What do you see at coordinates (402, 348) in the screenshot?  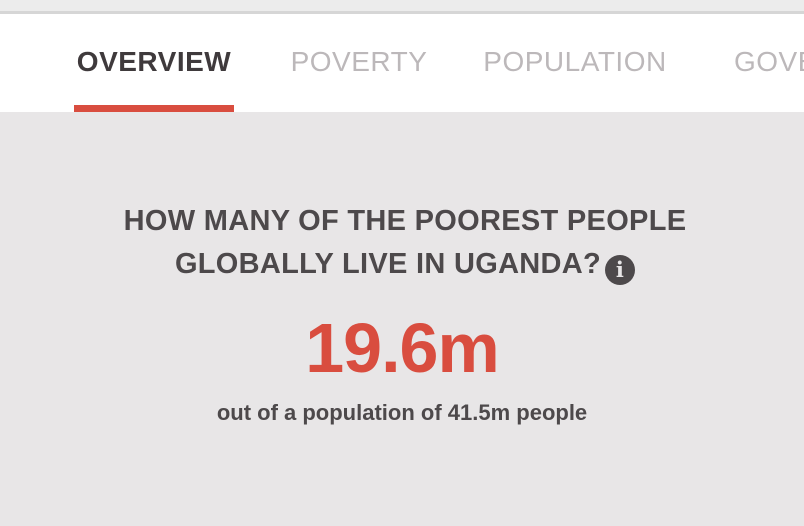 I see `poorest-people-value: 19.6m` at bounding box center [402, 348].